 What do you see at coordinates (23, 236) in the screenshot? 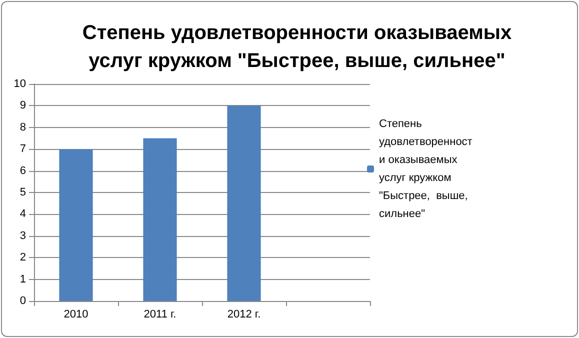
I see `y-tick-label: 3` at bounding box center [23, 236].